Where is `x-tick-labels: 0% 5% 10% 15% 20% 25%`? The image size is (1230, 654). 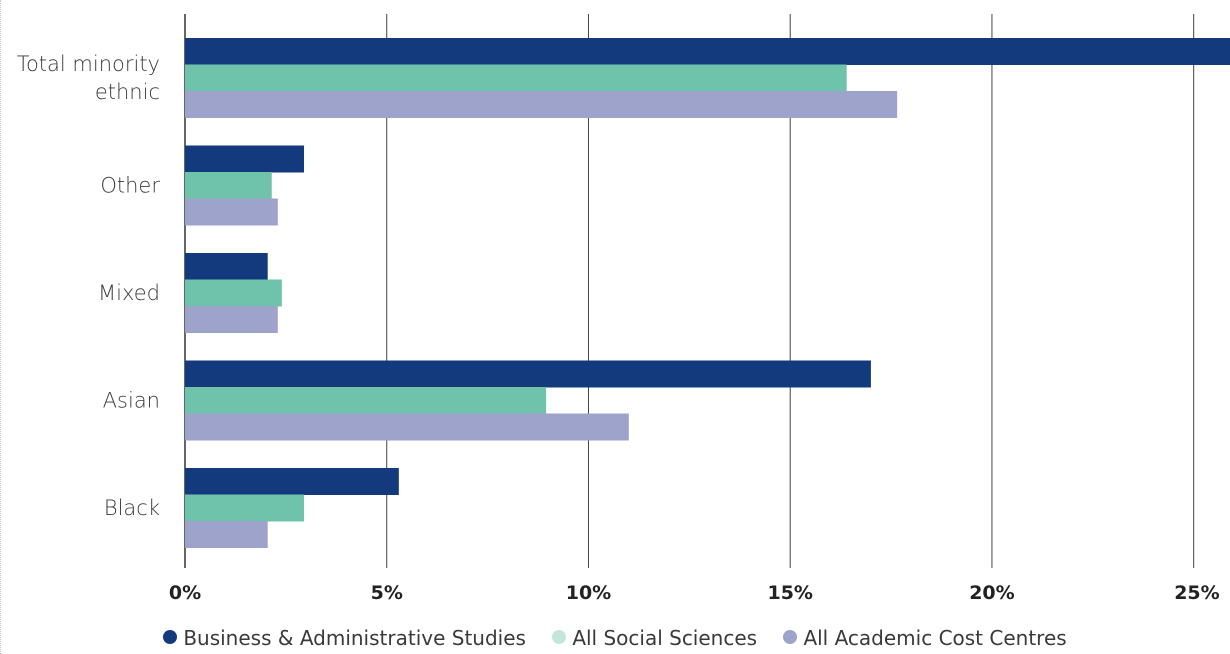 x-tick-labels: 0% 5% 10% 15% 20% 25% is located at coordinates (694, 593).